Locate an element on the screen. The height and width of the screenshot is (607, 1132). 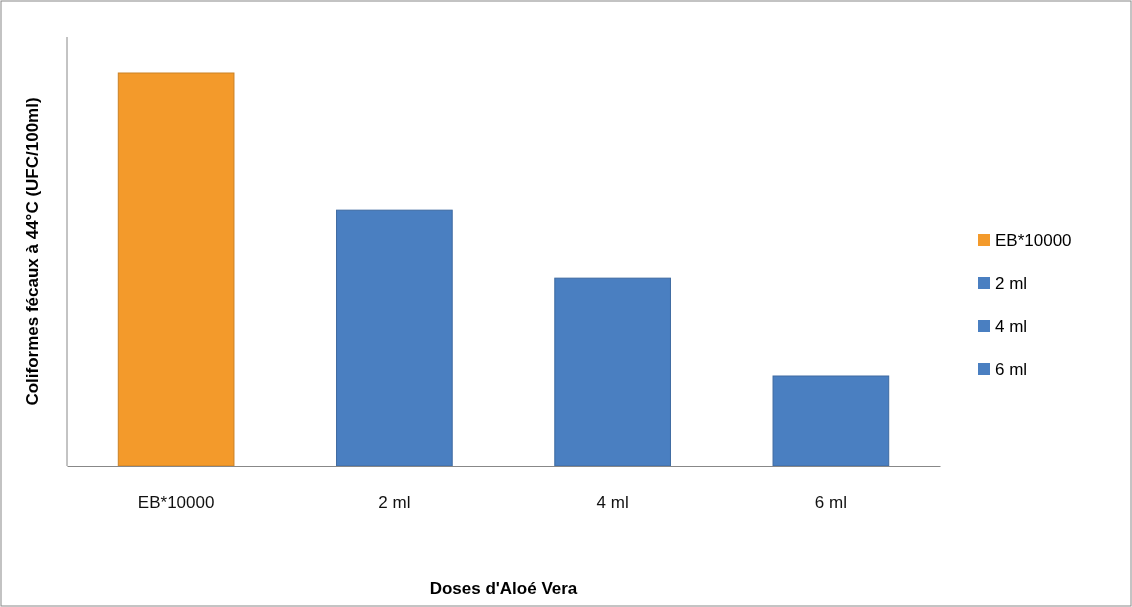
legend-label: 6 ml is located at coordinates (1011, 369).